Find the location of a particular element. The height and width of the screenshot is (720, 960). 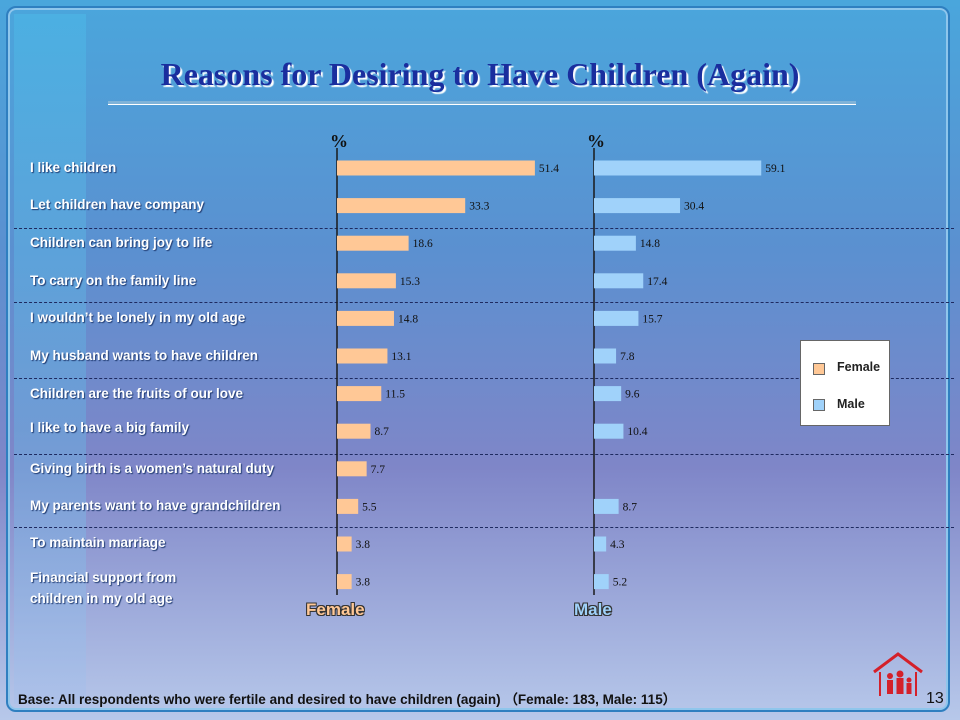

legend-swatch-female is located at coordinates (819, 369).